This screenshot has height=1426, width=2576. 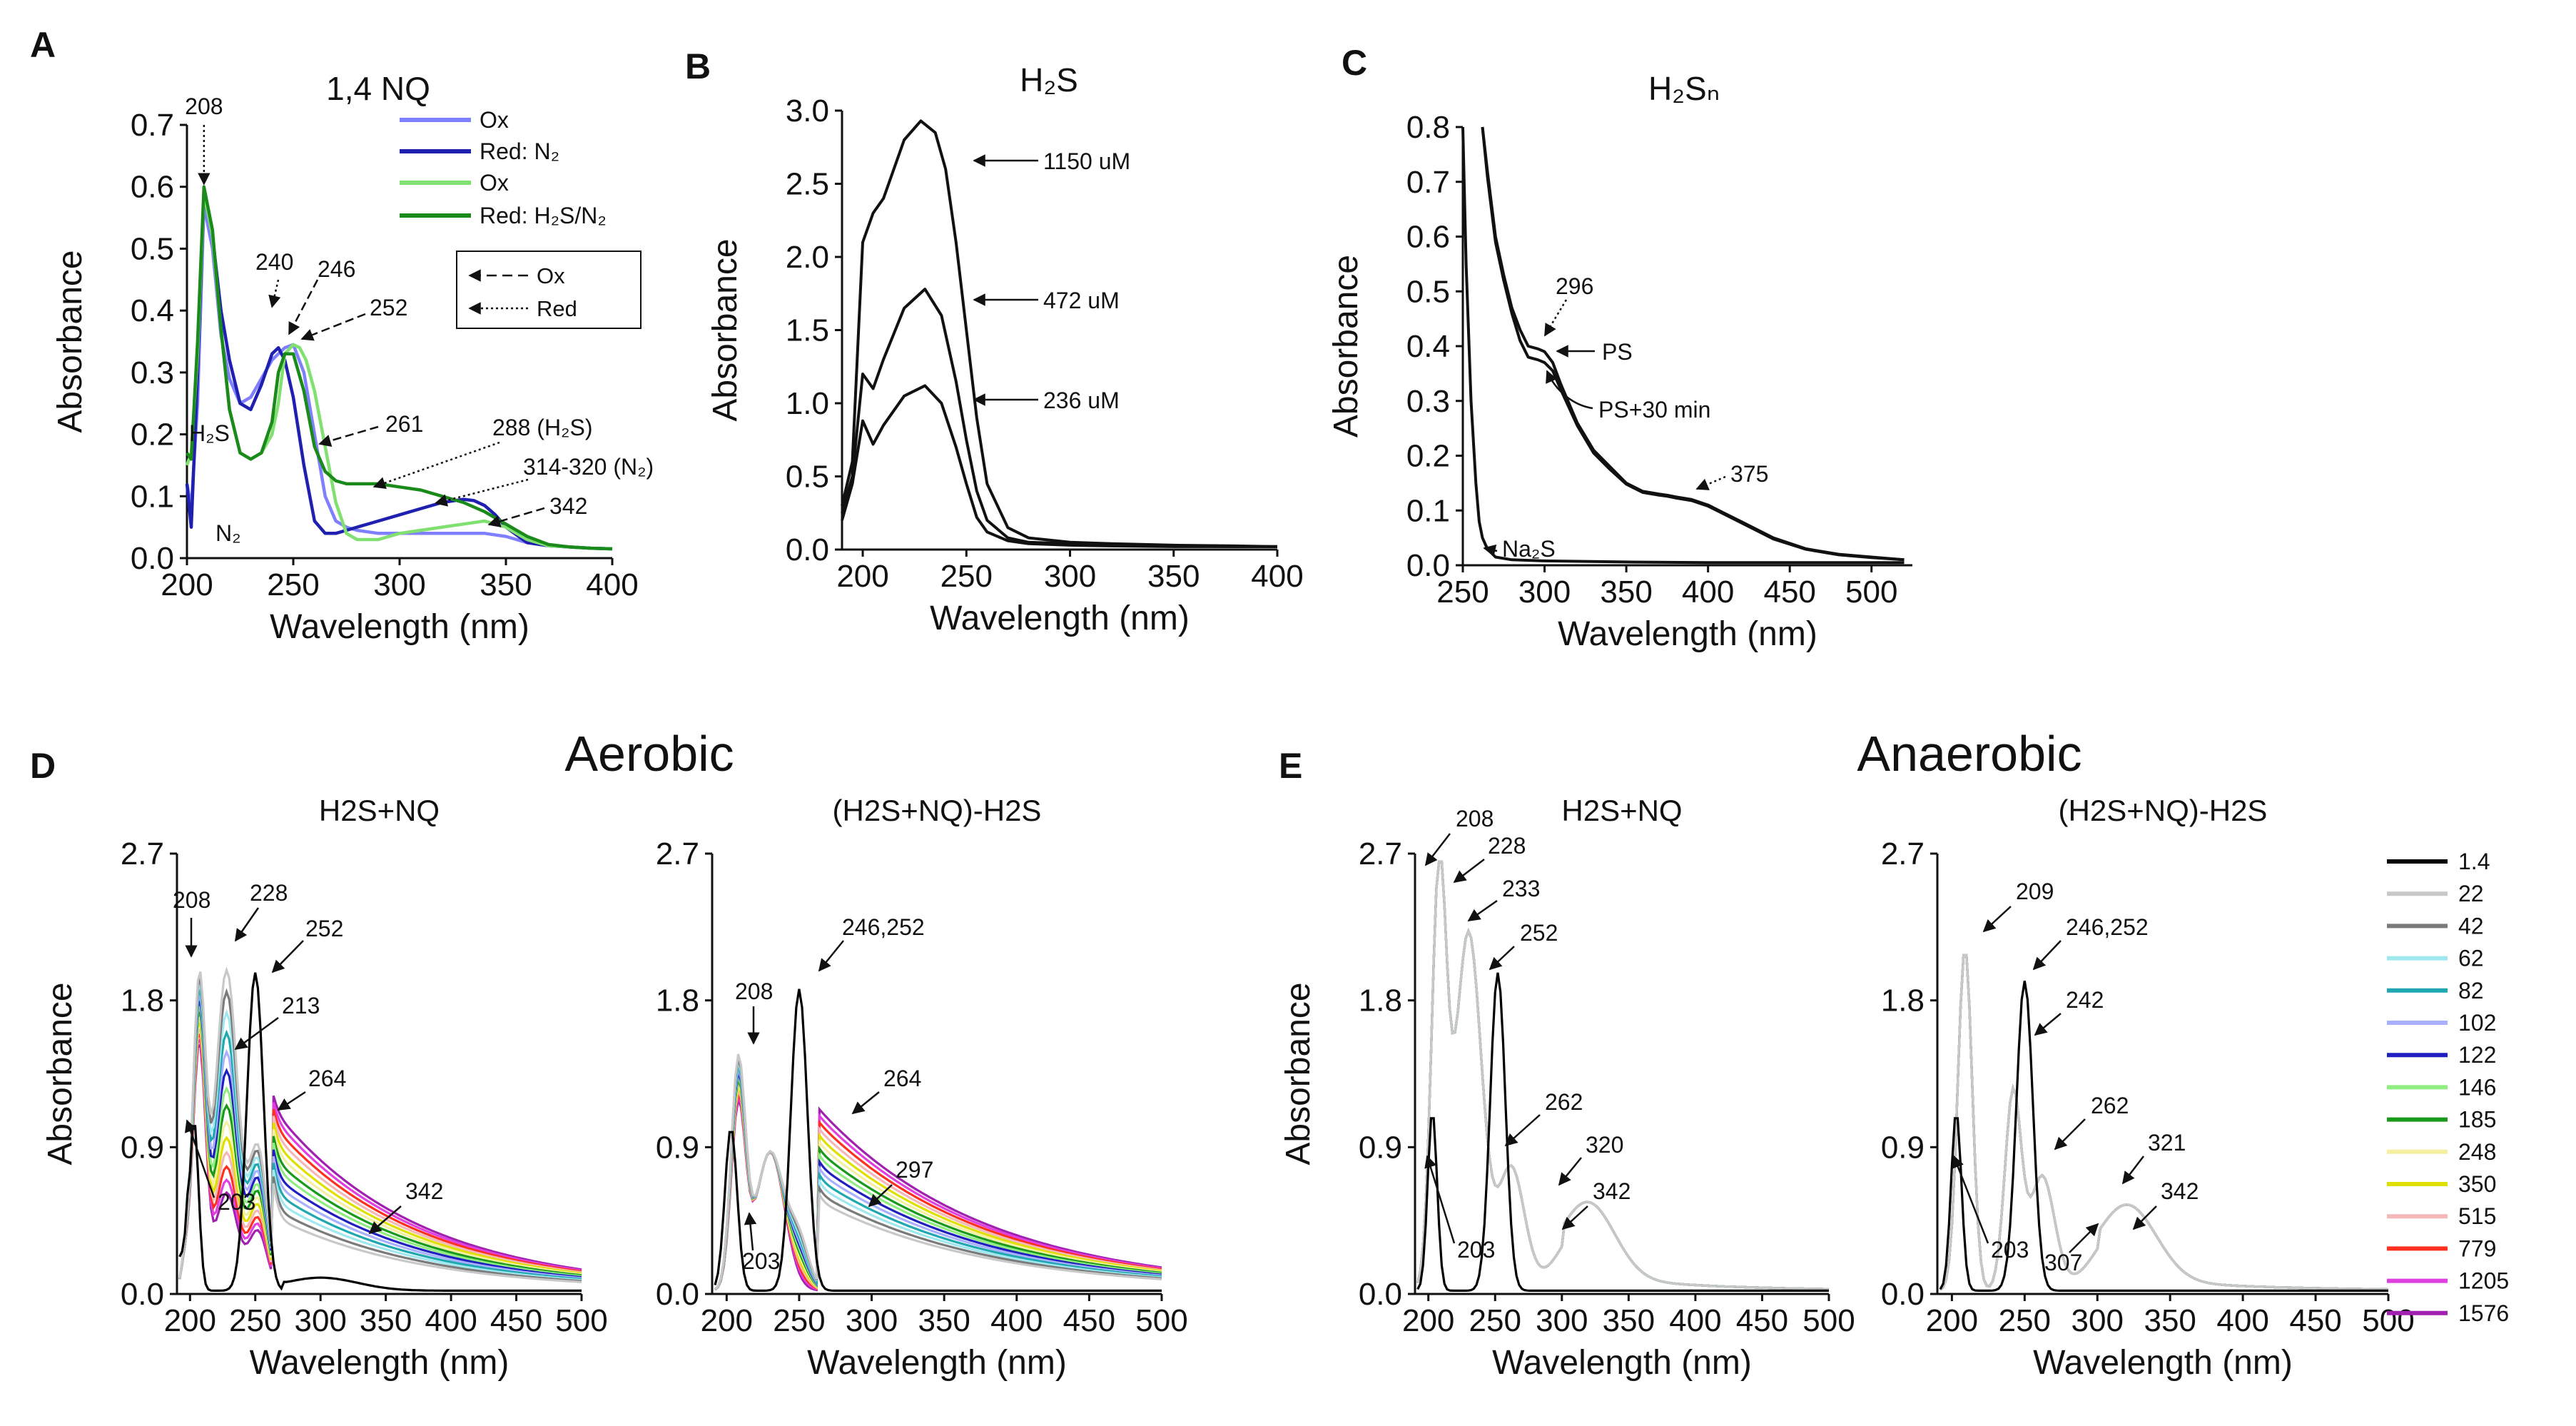 What do you see at coordinates (152, 187) in the screenshot?
I see `y-tick-label: 0.6` at bounding box center [152, 187].